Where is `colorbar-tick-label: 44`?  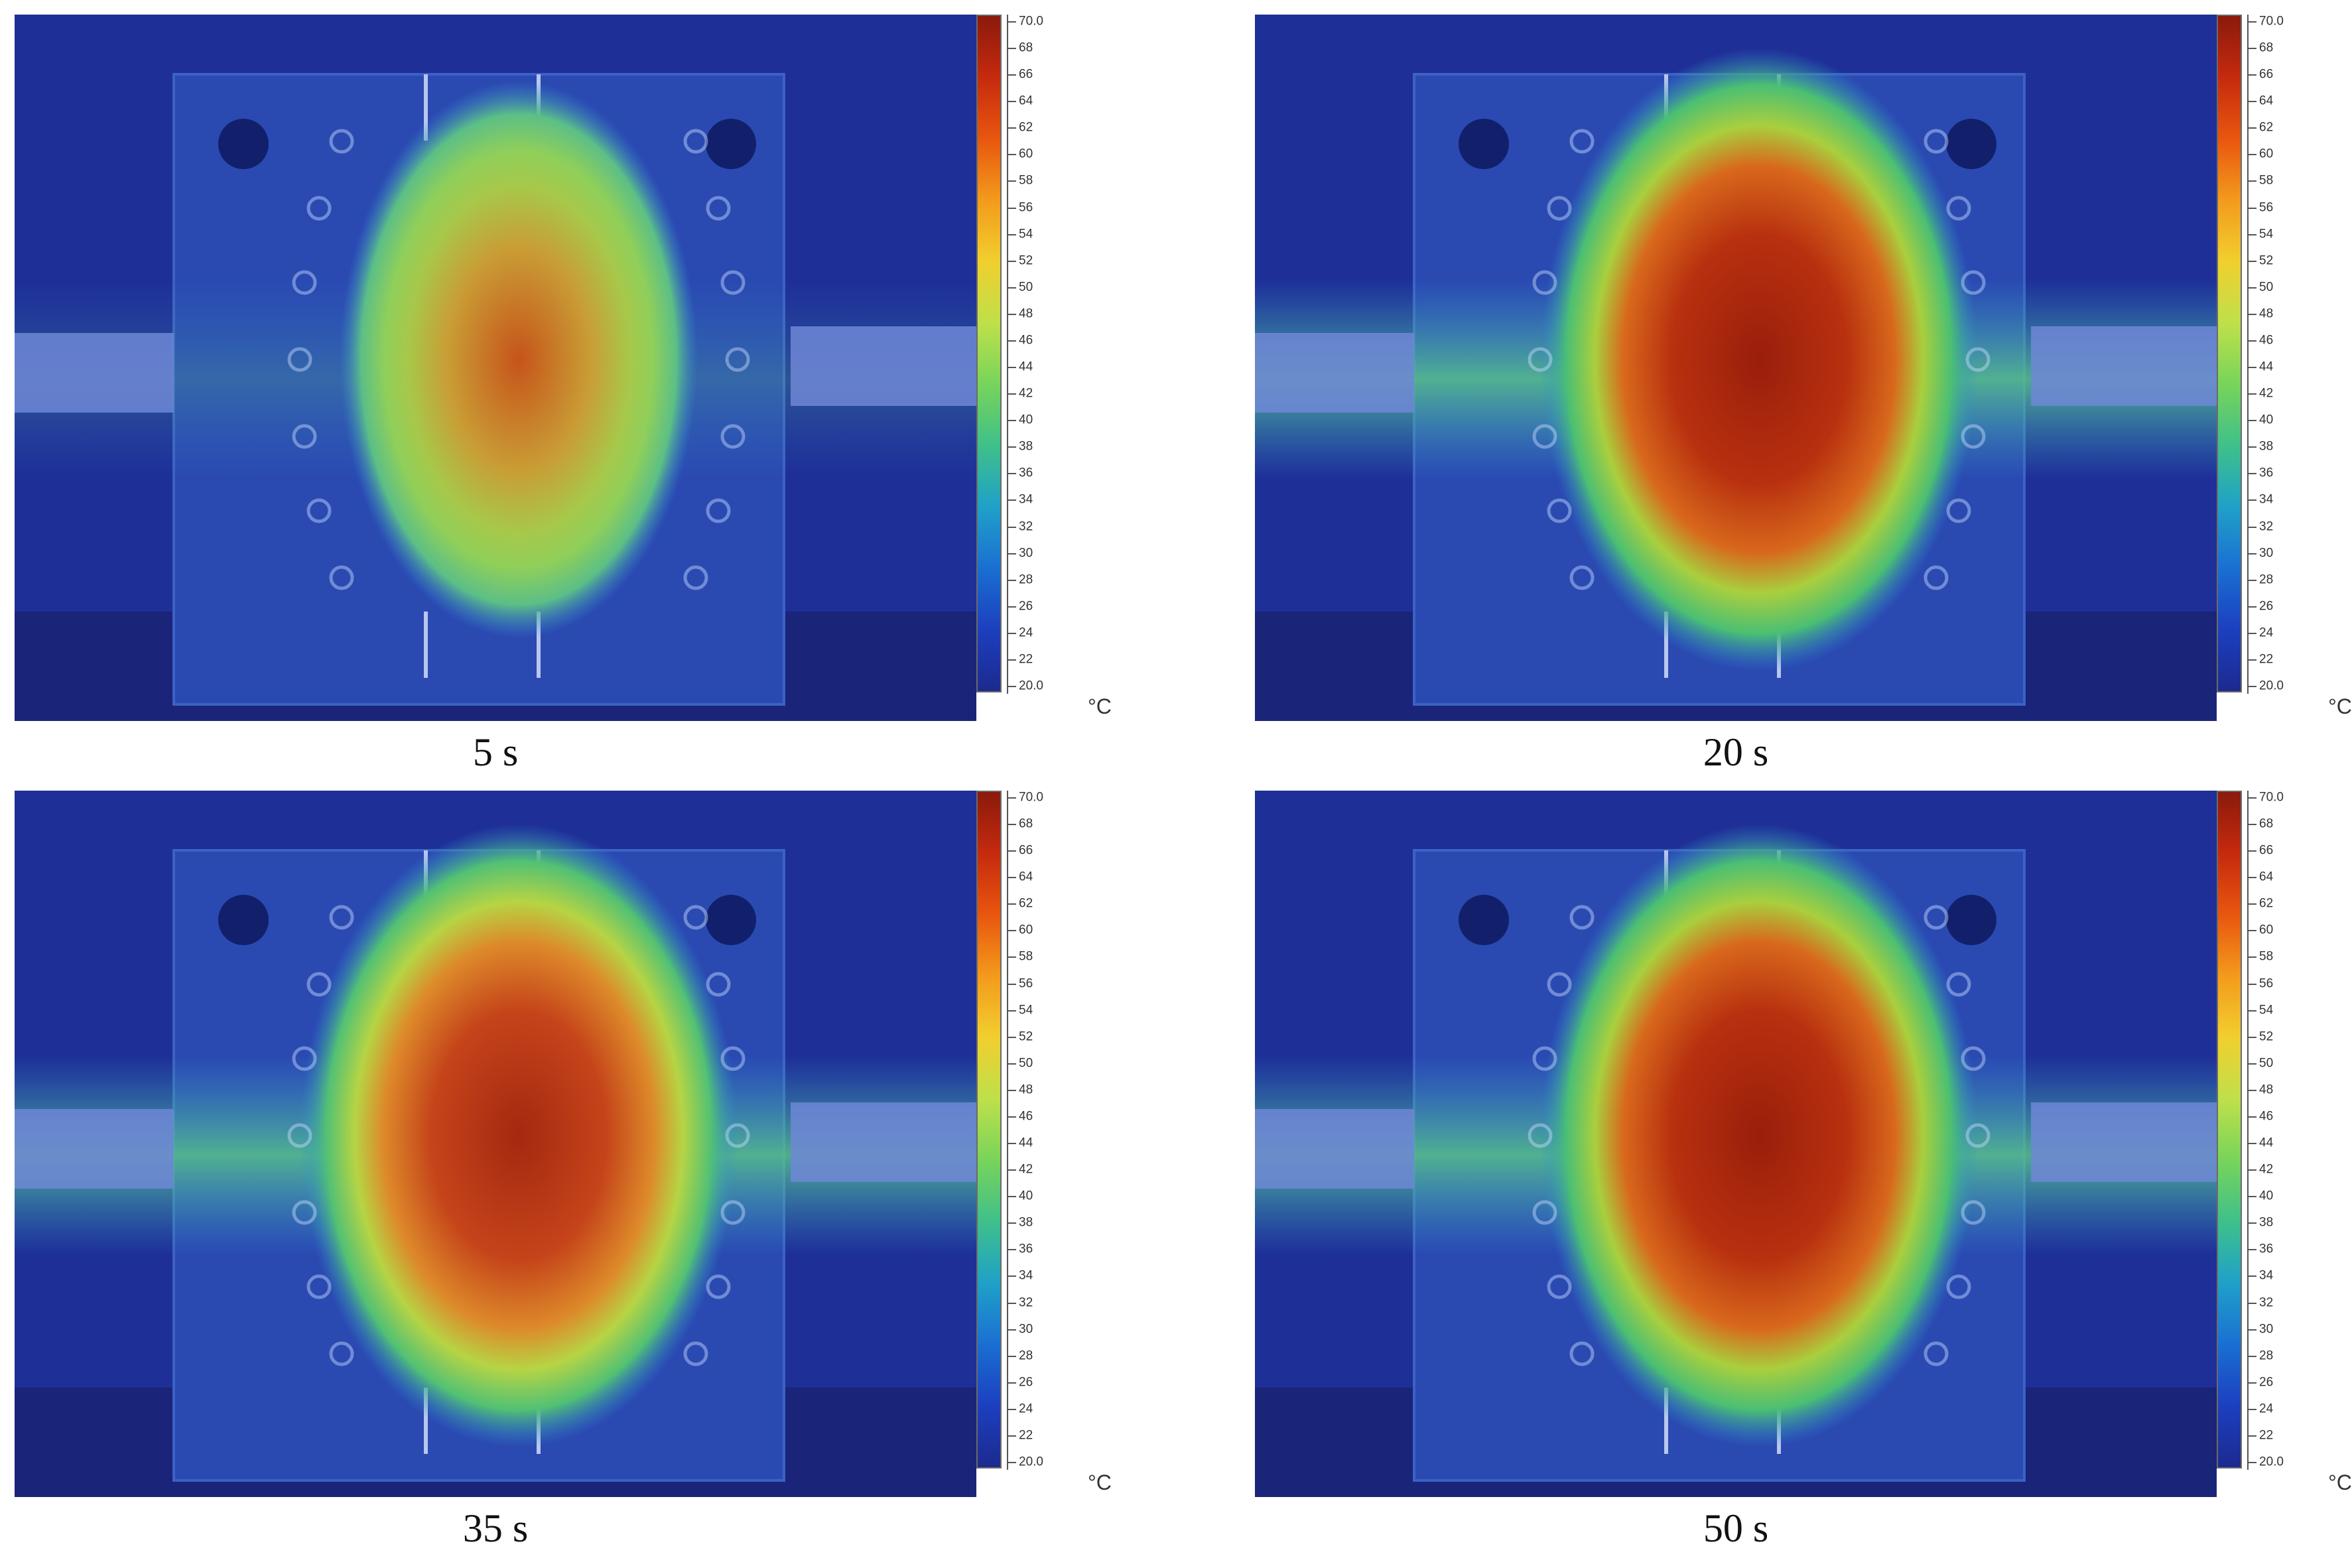 colorbar-tick-label: 44 is located at coordinates (2266, 1143).